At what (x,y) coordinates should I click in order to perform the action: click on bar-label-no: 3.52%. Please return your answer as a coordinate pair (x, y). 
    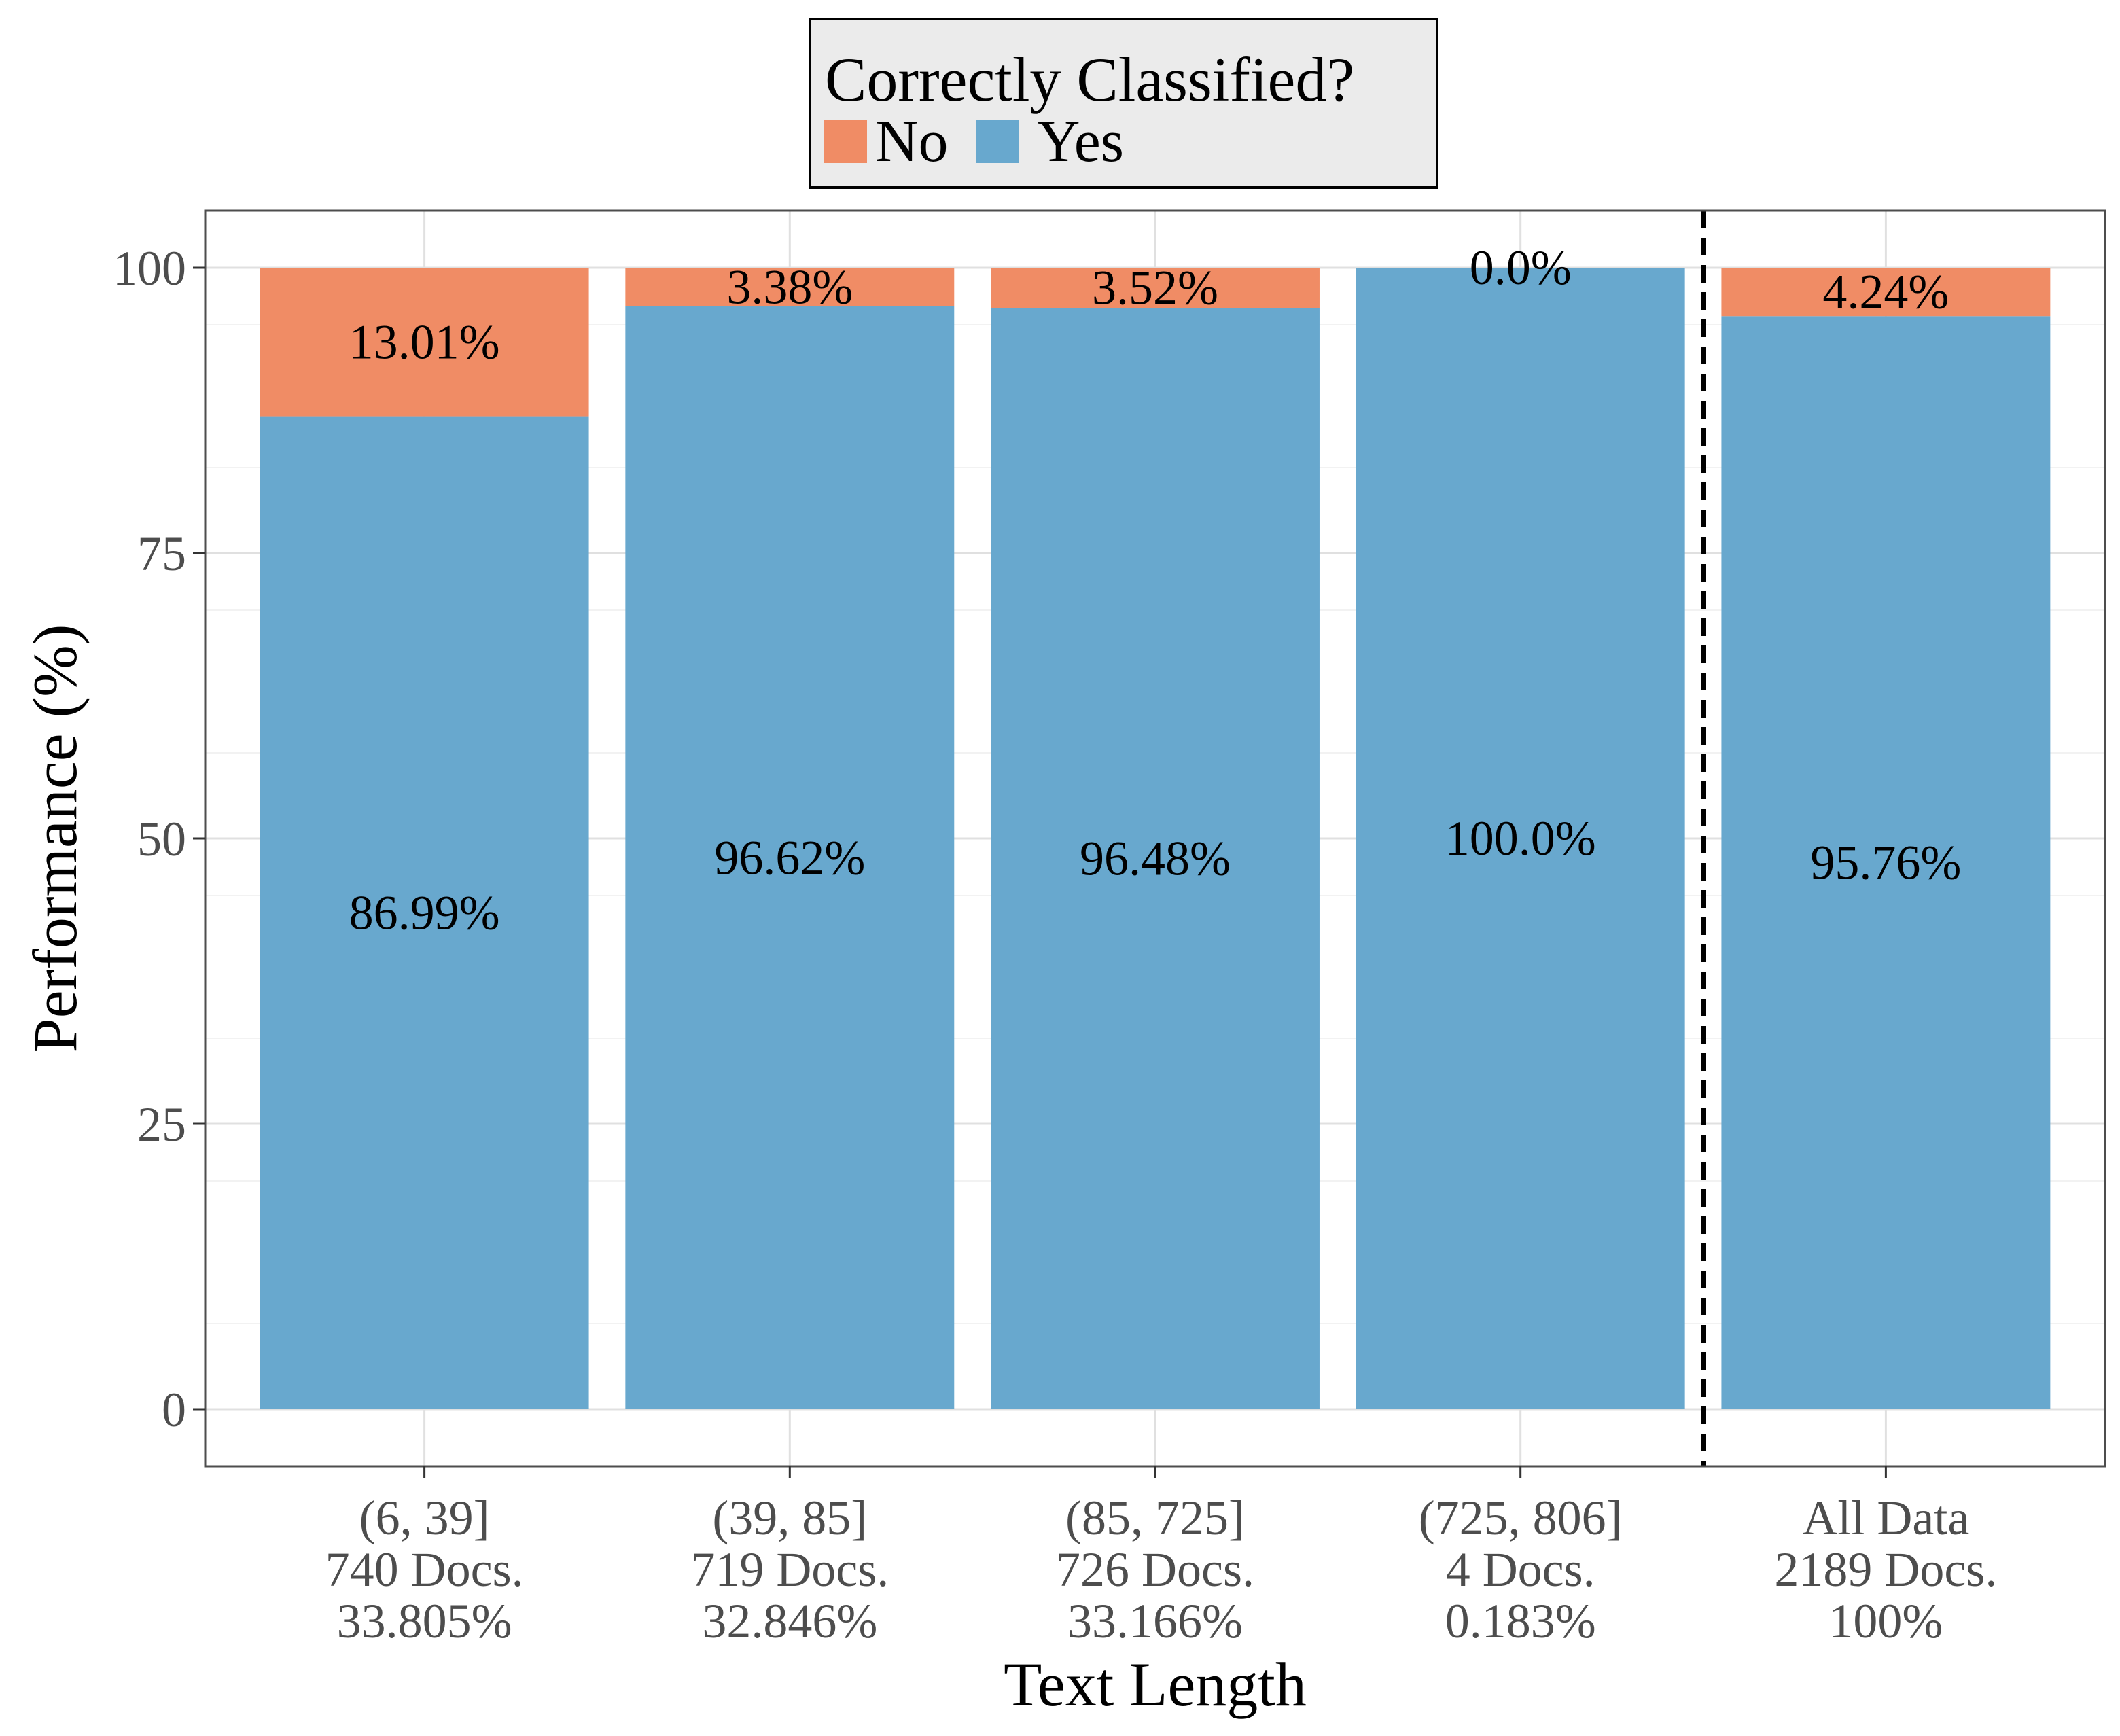
    Looking at the image, I should click on (1155, 288).